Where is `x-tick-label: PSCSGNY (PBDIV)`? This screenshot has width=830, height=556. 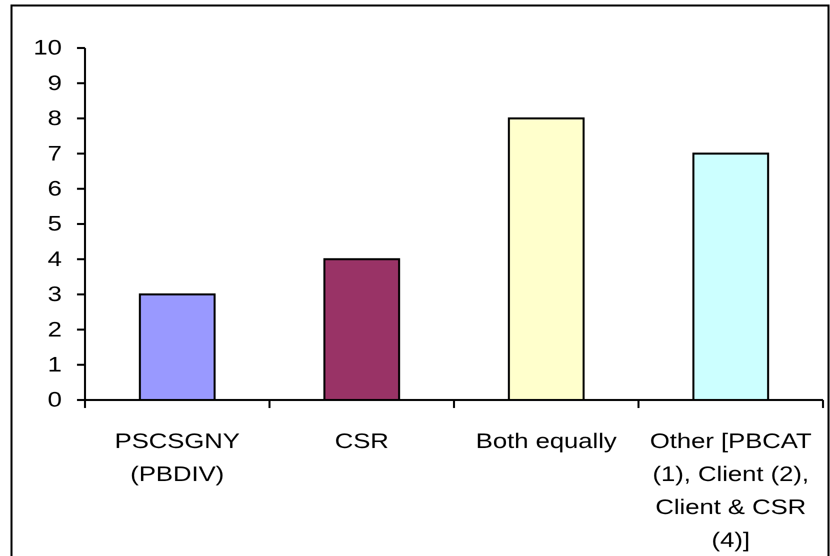
x-tick-label: PSCSGNY (PBDIV) is located at coordinates (177, 457).